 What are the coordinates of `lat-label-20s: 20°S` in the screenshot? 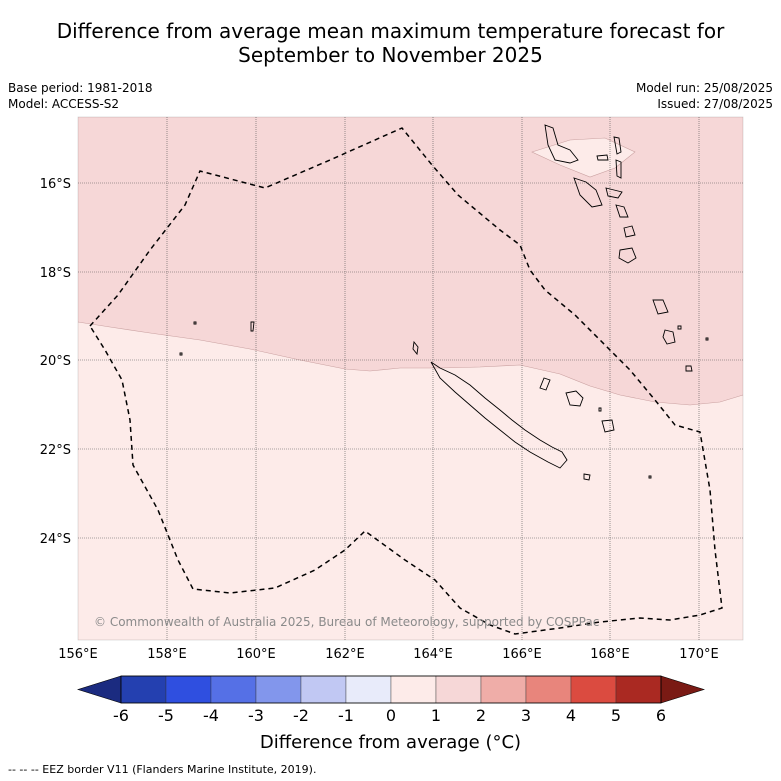 It's located at (55, 361).